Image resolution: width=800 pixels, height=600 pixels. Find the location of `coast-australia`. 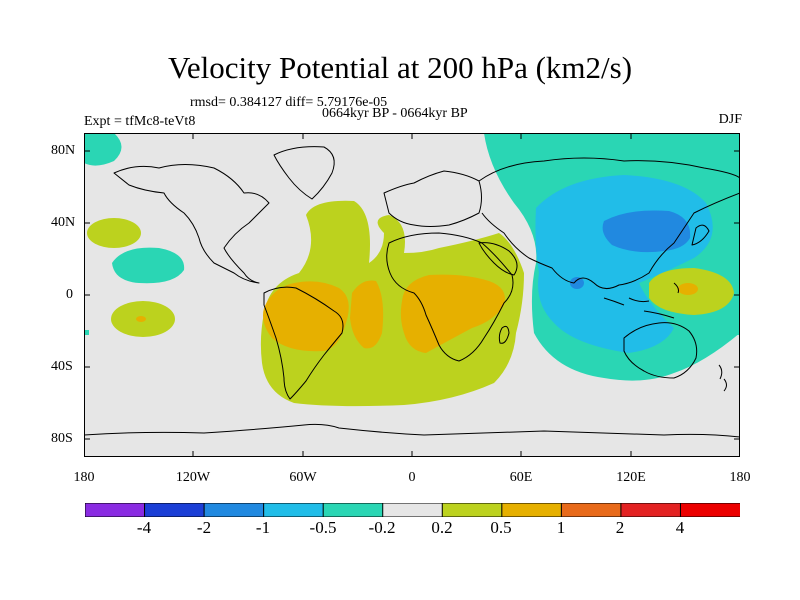

coast-australia is located at coordinates (660, 350).